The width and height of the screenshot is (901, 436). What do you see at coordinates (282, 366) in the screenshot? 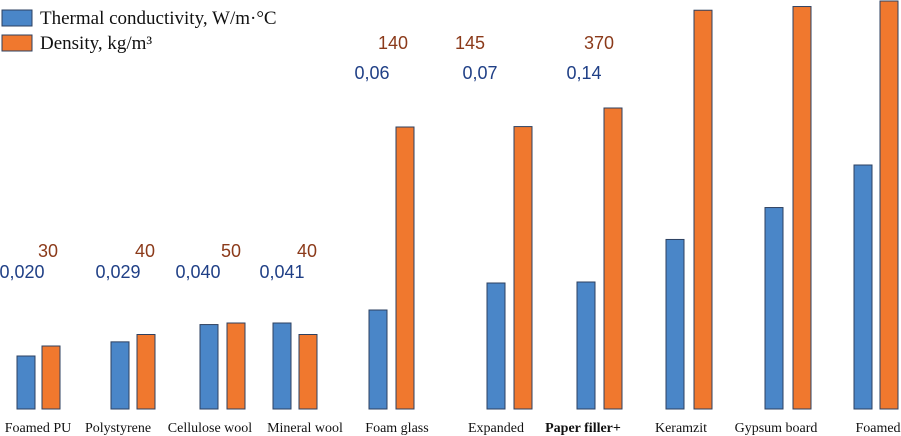
I see `bar-thermal-mineral-wool` at bounding box center [282, 366].